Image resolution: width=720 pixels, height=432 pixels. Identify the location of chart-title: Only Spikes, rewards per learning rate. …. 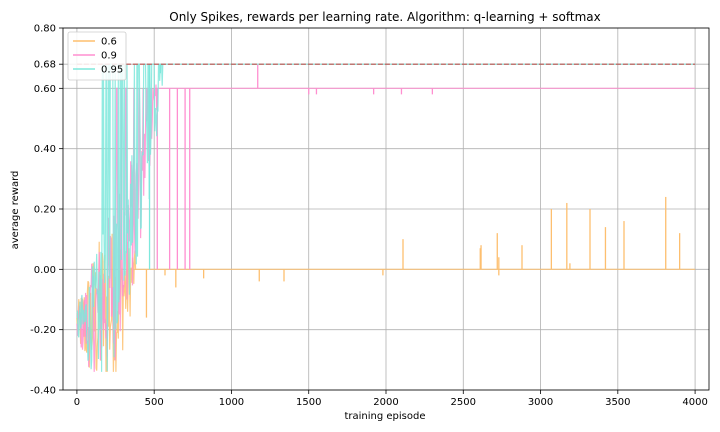
(384, 17).